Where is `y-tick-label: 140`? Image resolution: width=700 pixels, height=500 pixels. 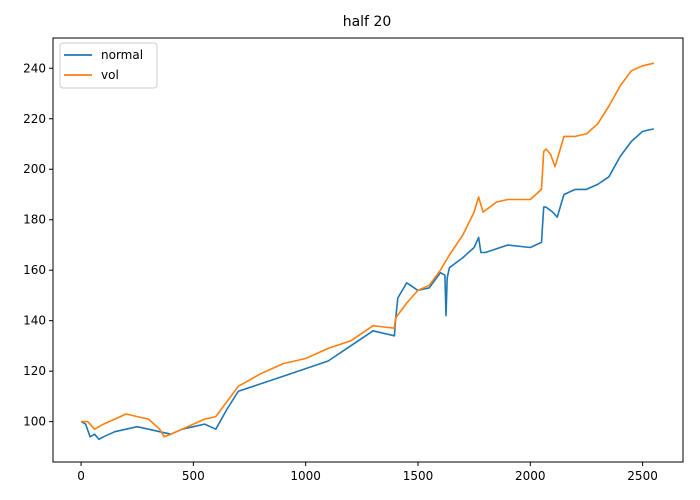
y-tick-label: 140 is located at coordinates (34, 321).